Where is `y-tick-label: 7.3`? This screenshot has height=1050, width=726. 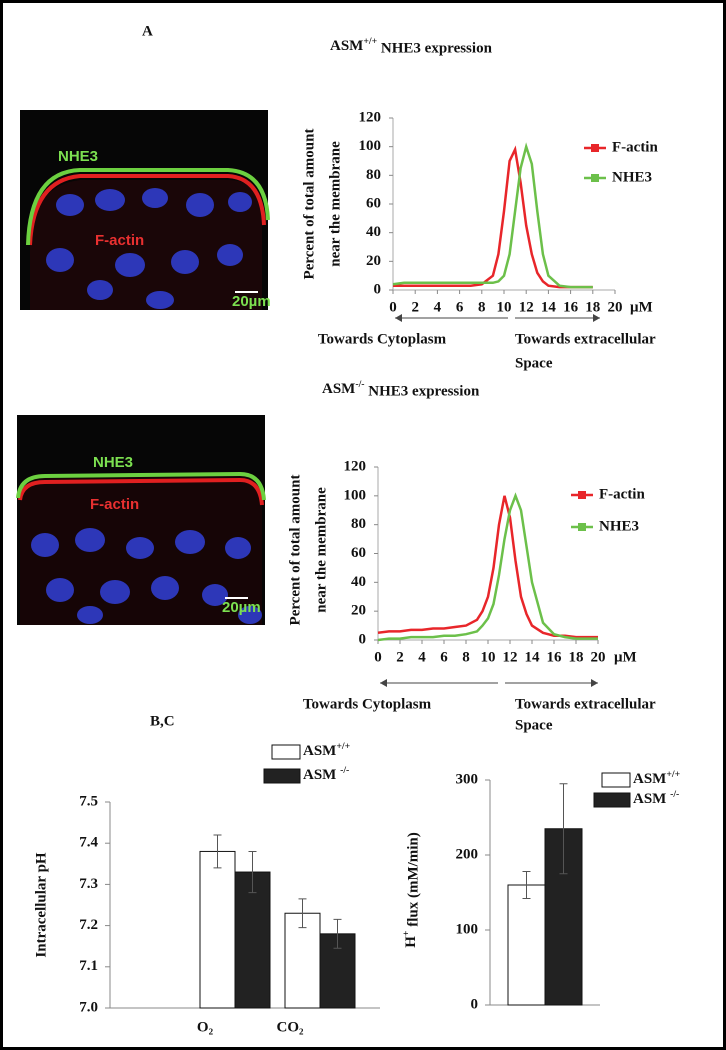
y-tick-label: 7.3 is located at coordinates (88, 884).